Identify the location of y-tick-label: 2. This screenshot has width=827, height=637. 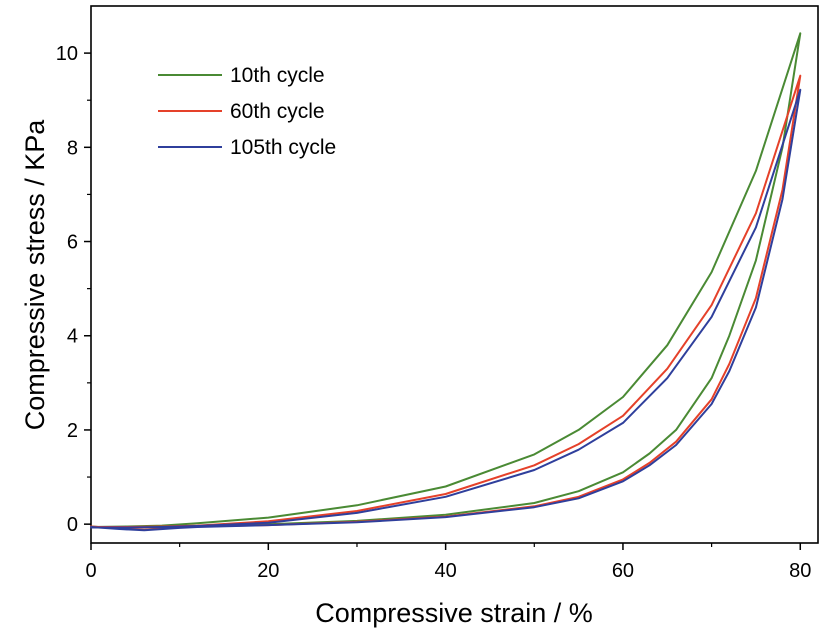
(72, 431).